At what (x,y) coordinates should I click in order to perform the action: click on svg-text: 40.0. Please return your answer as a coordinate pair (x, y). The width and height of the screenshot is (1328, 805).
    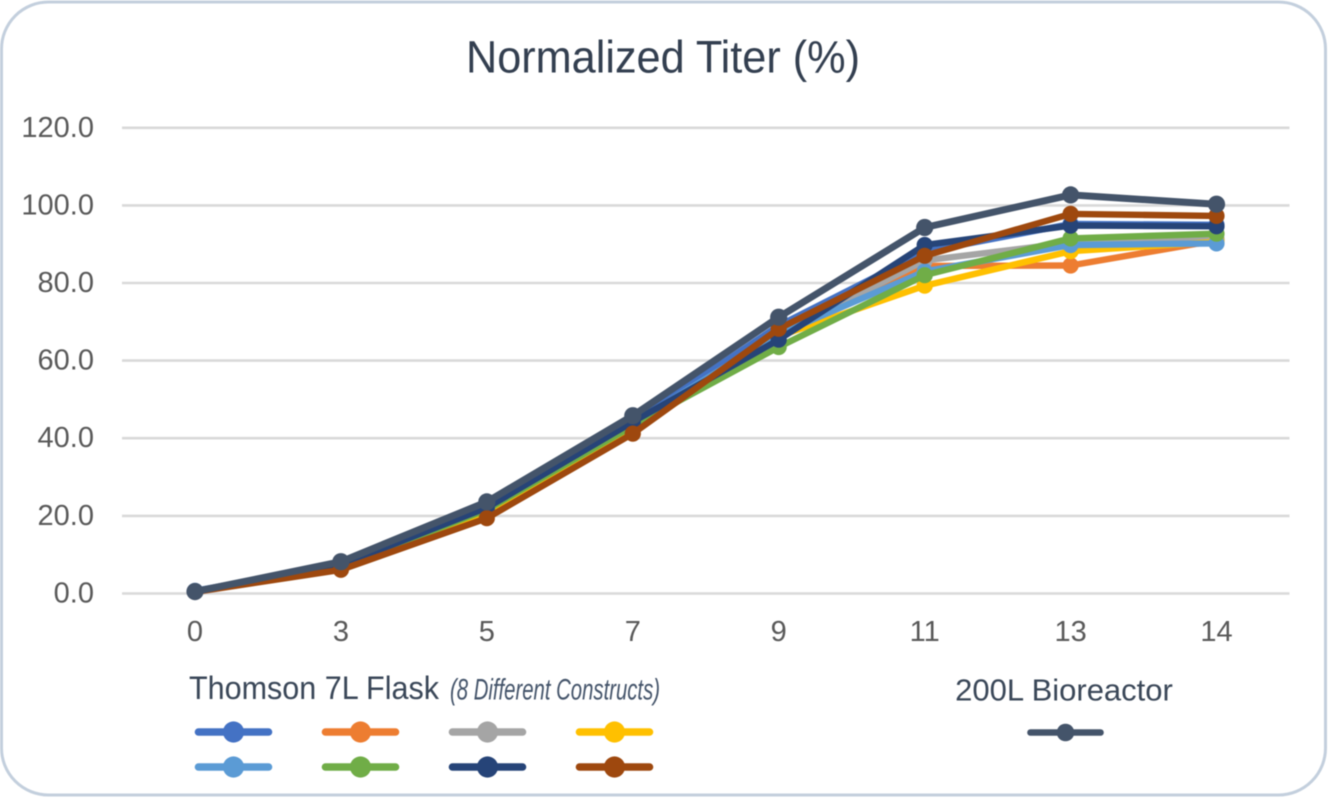
    Looking at the image, I should click on (66, 438).